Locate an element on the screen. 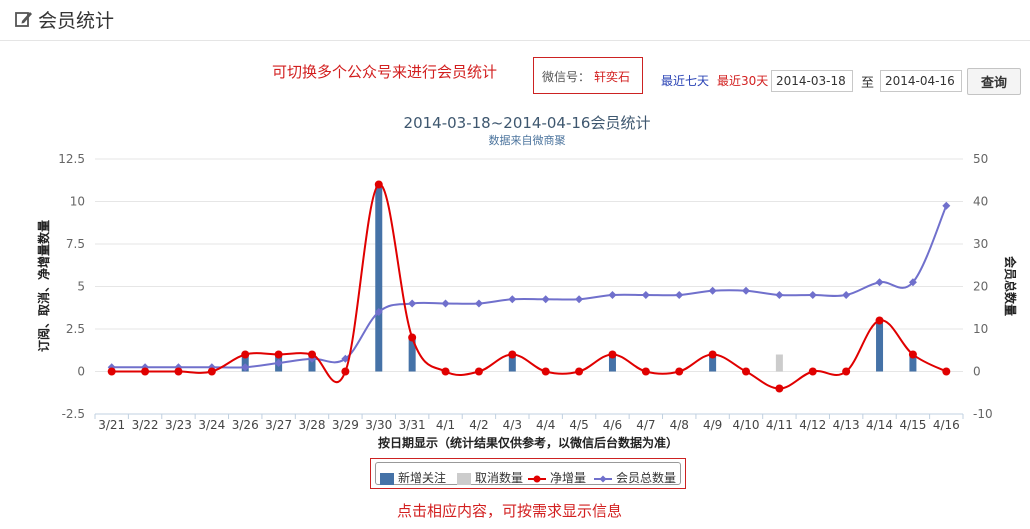 Image resolution: width=1030 pixels, height=529 pixels. y2-tick-label: 40 is located at coordinates (980, 202).